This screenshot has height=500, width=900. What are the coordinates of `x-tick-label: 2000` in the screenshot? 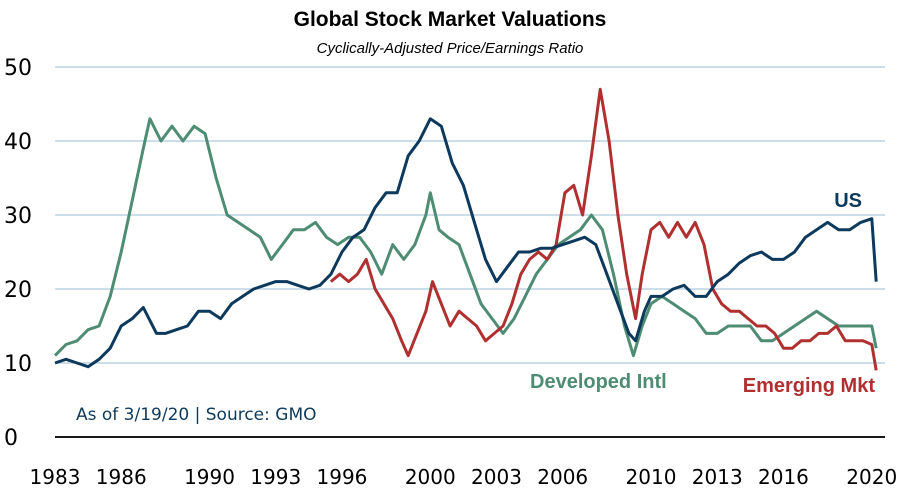 It's located at (430, 477).